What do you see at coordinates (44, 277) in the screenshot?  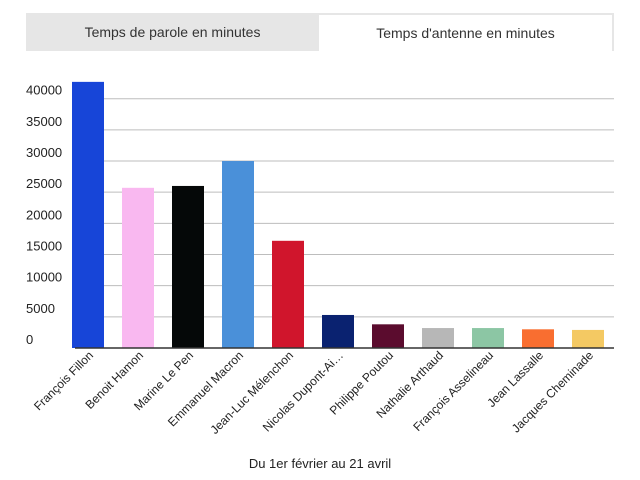 I see `y-tick-label: 10000` at bounding box center [44, 277].